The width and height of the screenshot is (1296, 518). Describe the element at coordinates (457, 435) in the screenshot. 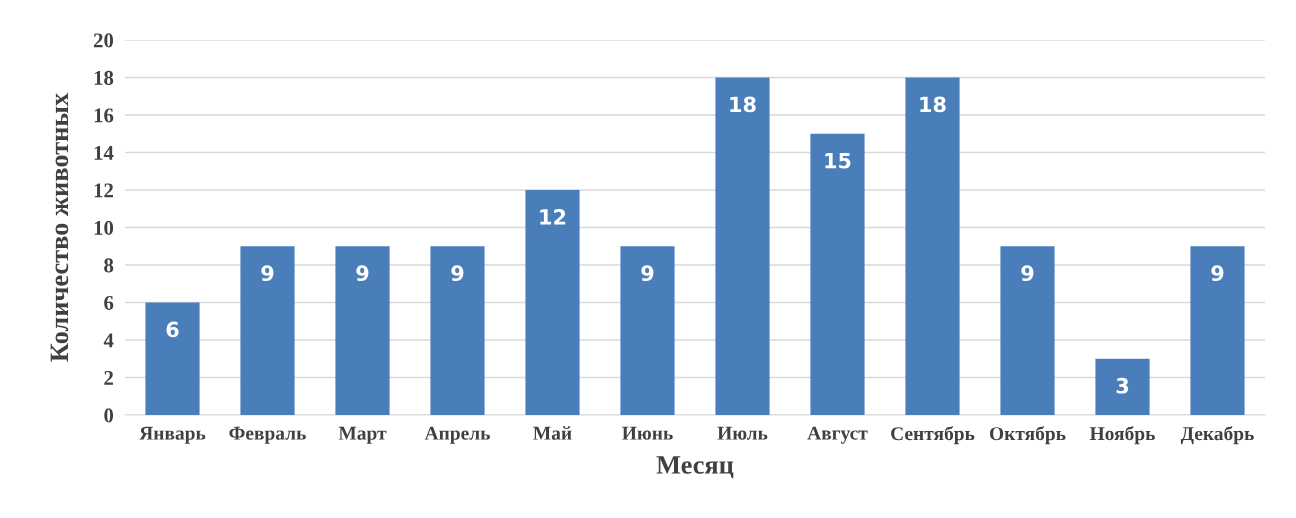

I see `x-tick-label: Апрель` at that location.